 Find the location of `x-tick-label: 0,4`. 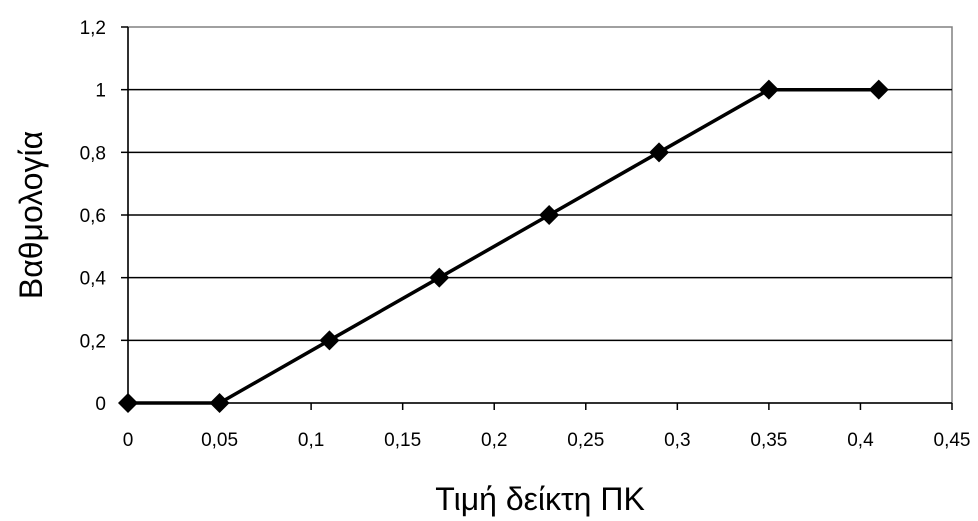

x-tick-label: 0,4 is located at coordinates (860, 440).